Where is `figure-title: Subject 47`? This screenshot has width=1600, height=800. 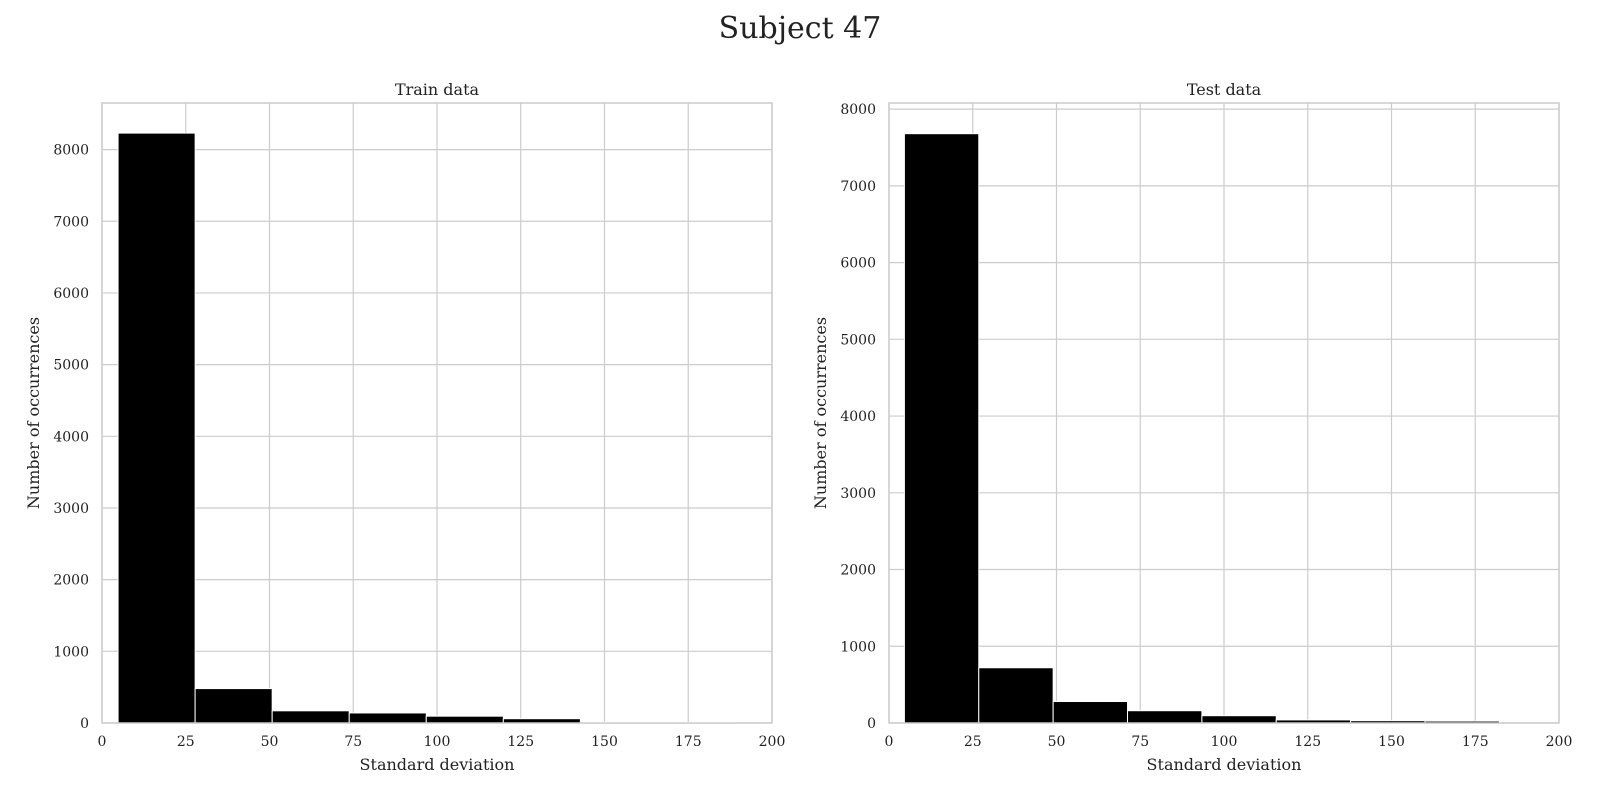 figure-title: Subject 47 is located at coordinates (800, 28).